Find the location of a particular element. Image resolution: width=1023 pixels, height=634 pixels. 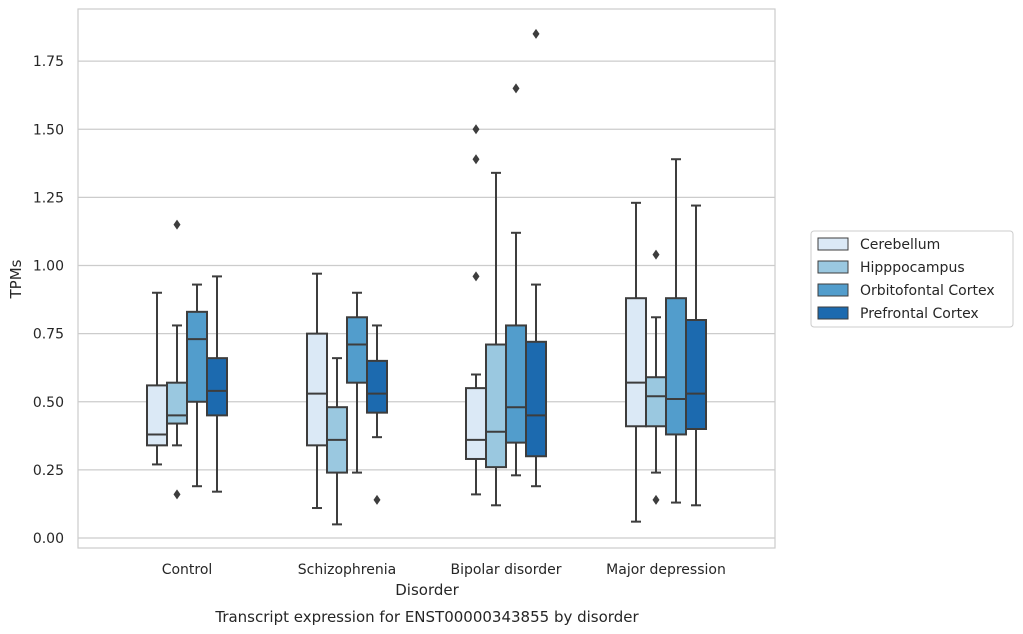

x-axis-label: Disorder is located at coordinates (427, 590).